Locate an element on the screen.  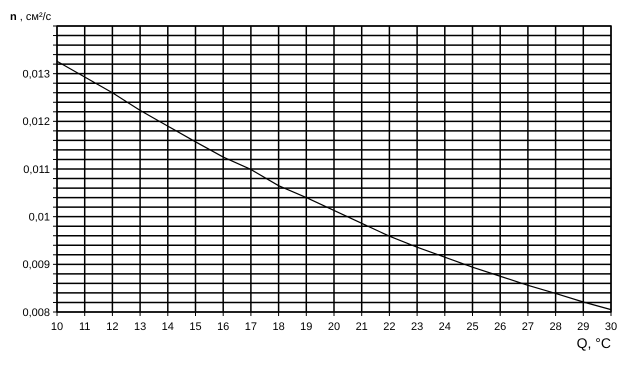
x-tick-label: 10 is located at coordinates (57, 327).